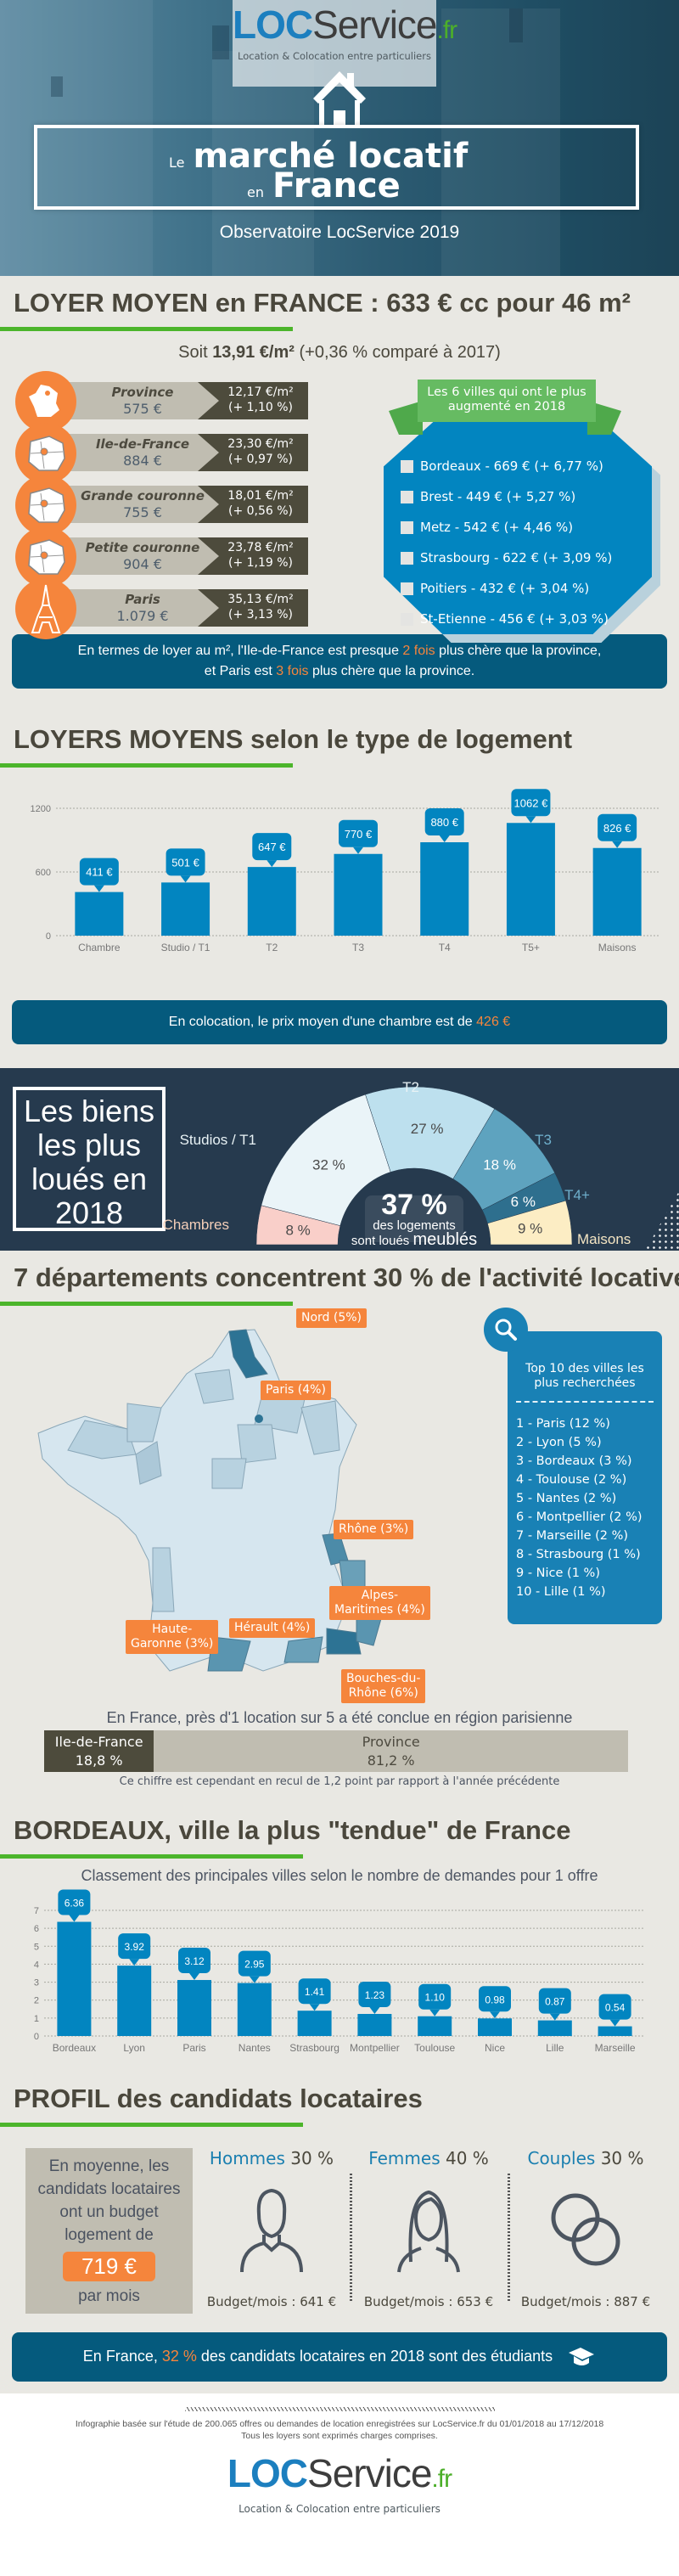 The height and width of the screenshot is (2576, 679). What do you see at coordinates (36, 1983) in the screenshot?
I see `y-tick-label: 3` at bounding box center [36, 1983].